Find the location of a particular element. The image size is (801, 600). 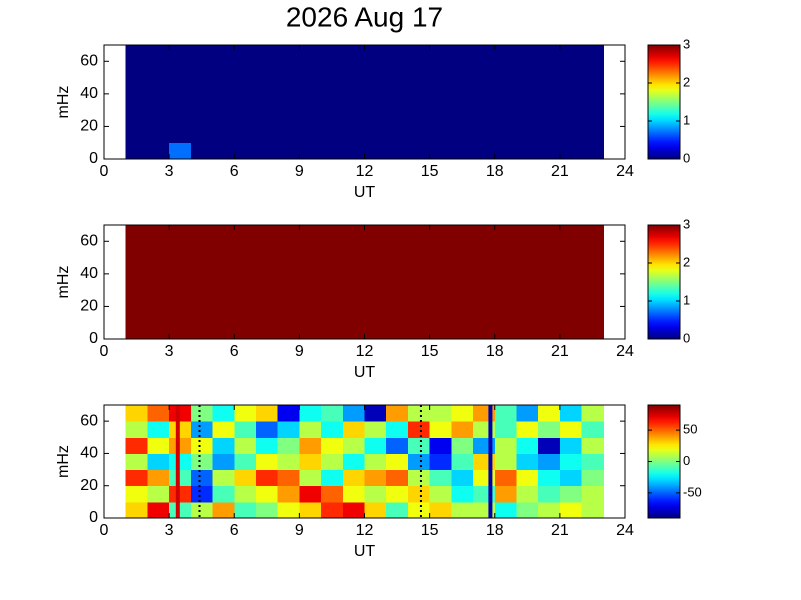

x-tick-label: 6 is located at coordinates (234, 530).